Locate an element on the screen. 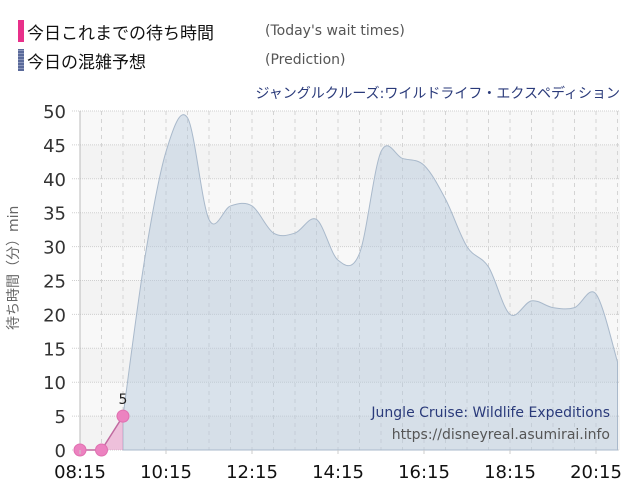 The image size is (640, 500). legend-actual-label-en: (Today's wait times) is located at coordinates (335, 31).